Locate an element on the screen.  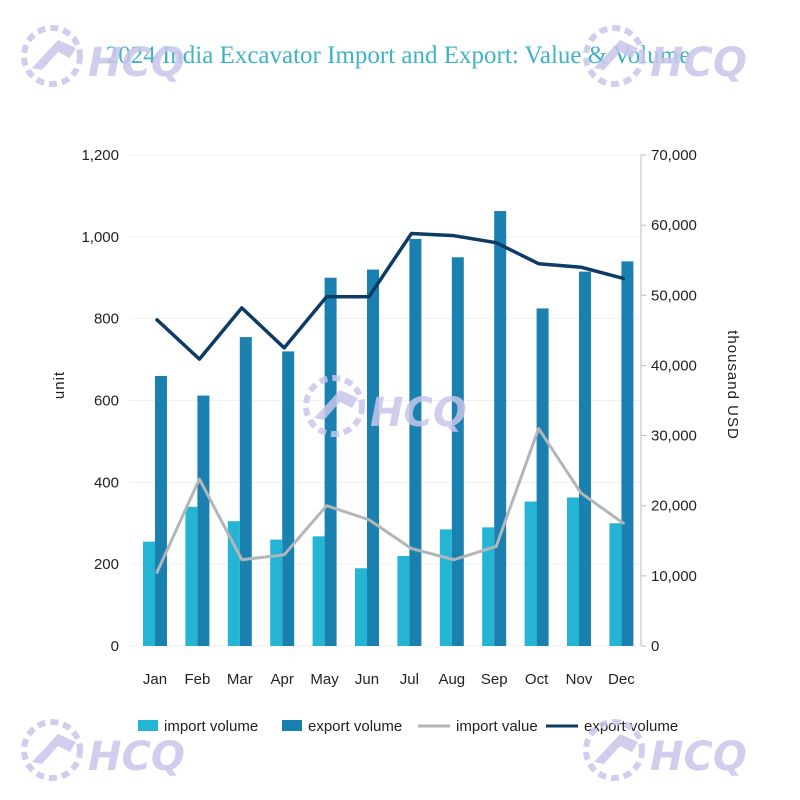
bar-export-volume-aug is located at coordinates (457, 451).